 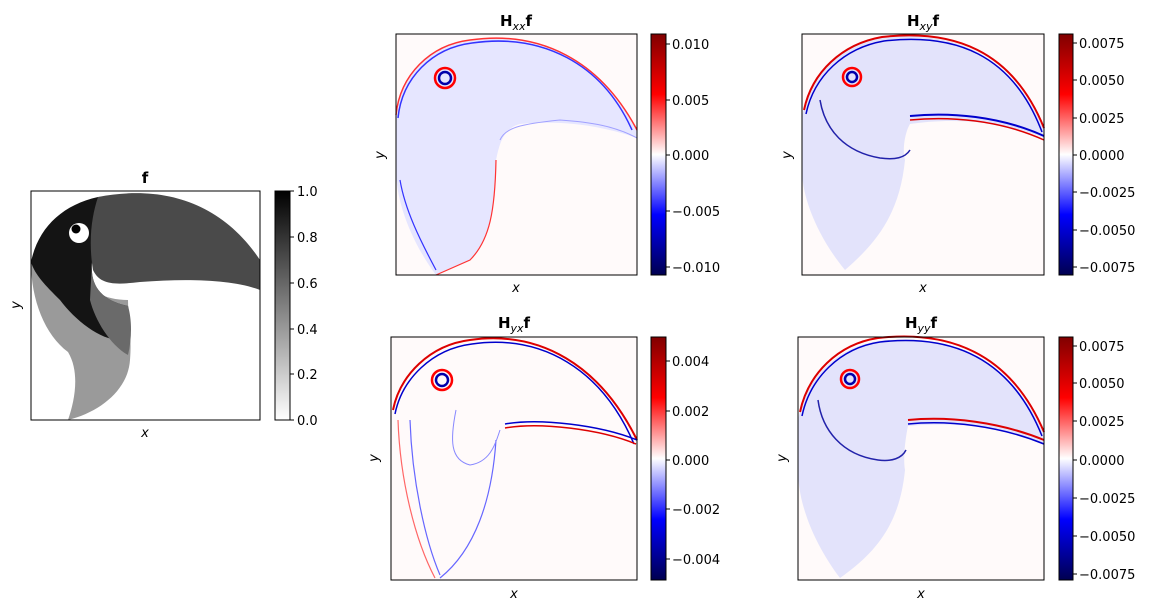 I want to click on ylabel-hyx: y, so click(x=374, y=458).